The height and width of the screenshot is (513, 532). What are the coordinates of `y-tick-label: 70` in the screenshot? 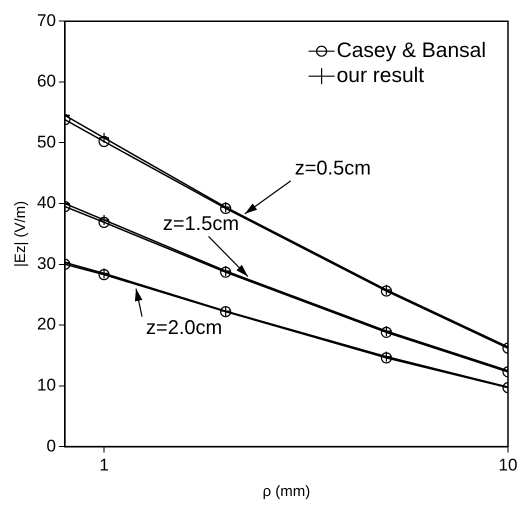 It's located at (46, 20).